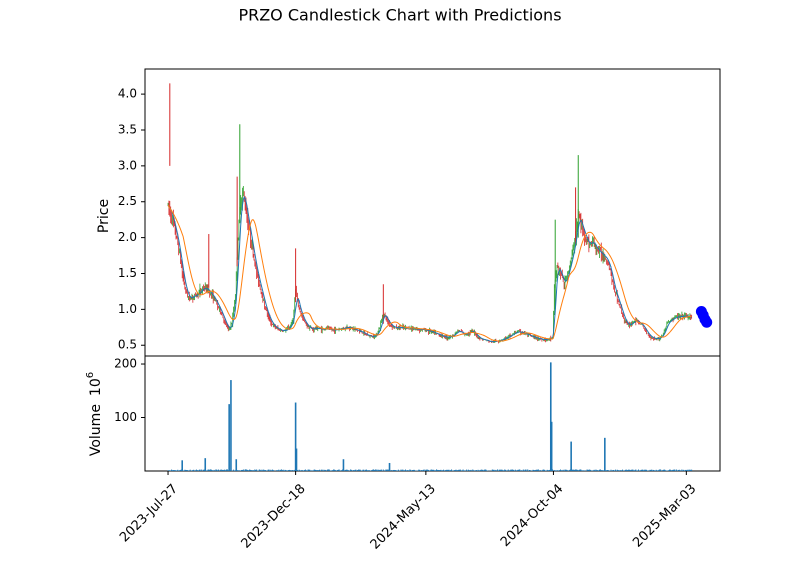 The image size is (800, 579). What do you see at coordinates (125, 417) in the screenshot?
I see `volume-y-tick-label: 100` at bounding box center [125, 417].